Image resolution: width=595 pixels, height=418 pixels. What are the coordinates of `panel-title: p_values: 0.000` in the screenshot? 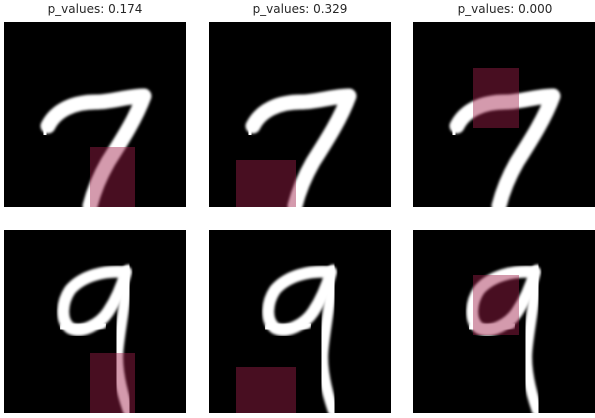 It's located at (505, 9).